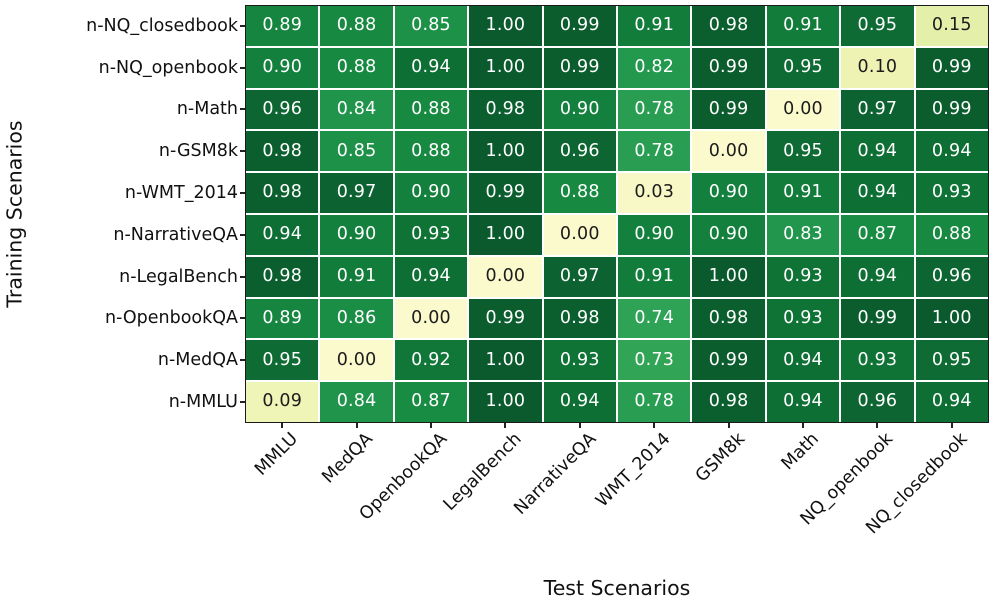  What do you see at coordinates (579, 151) in the screenshot?
I see `heatmap-cell: 0.96` at bounding box center [579, 151].